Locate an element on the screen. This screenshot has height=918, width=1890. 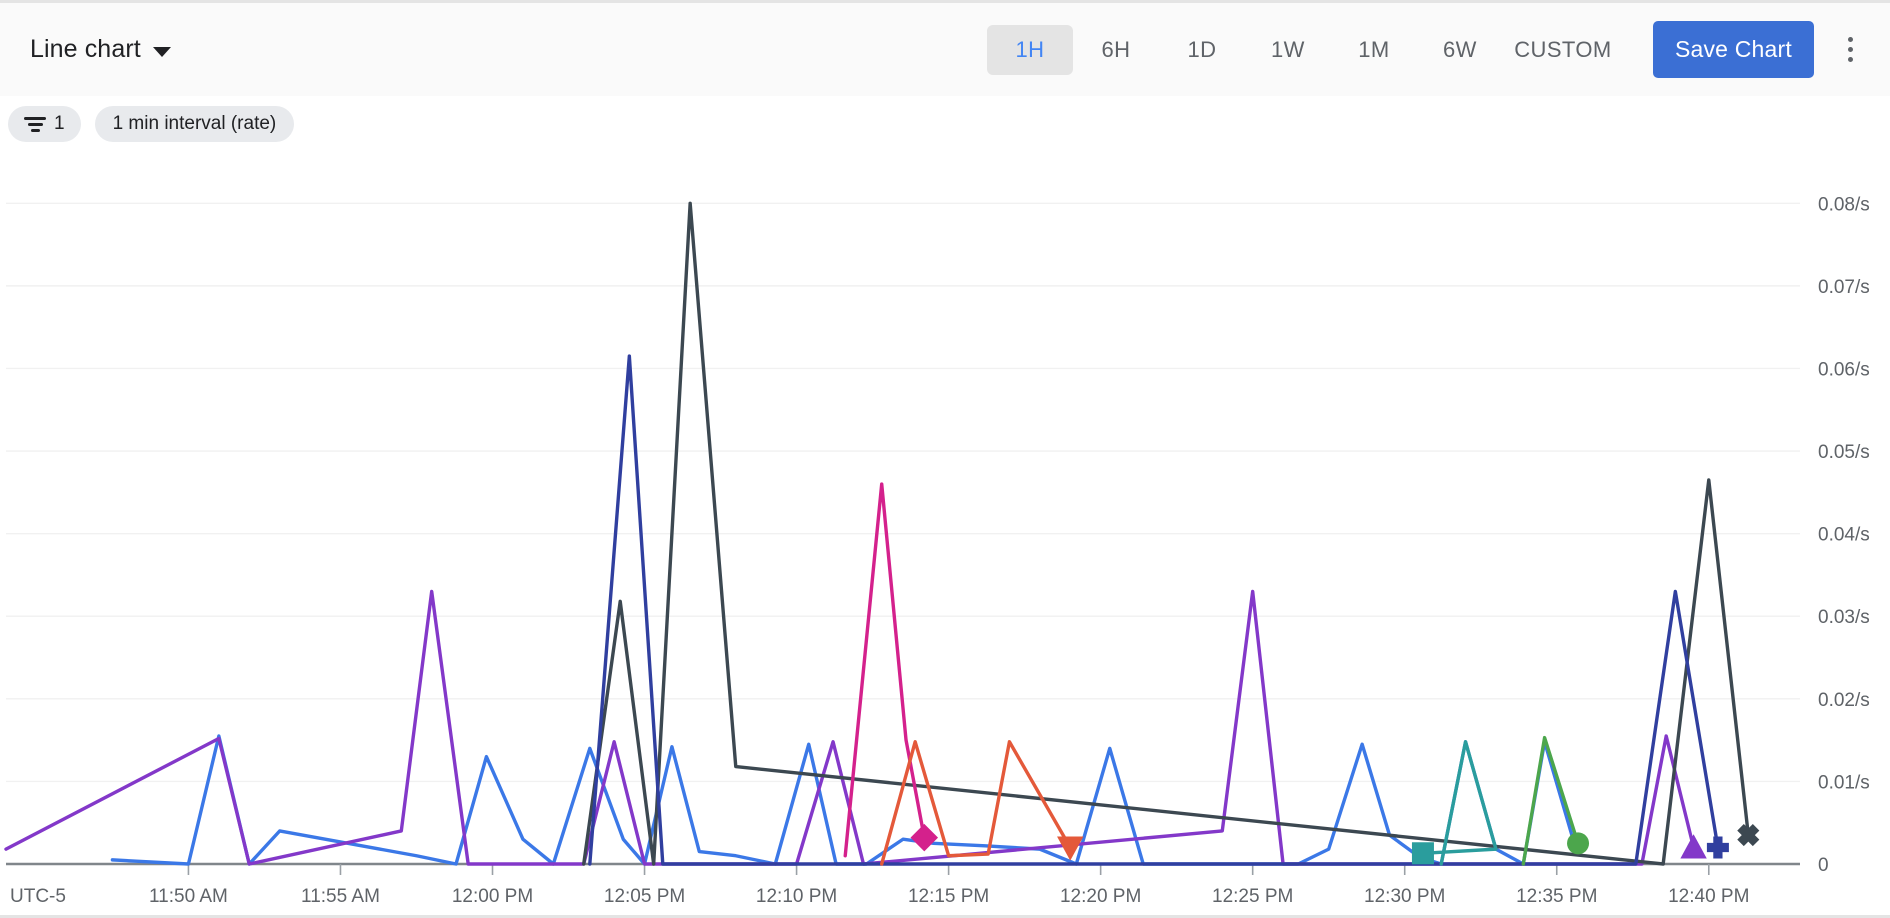
range-button-custom: CUSTOM is located at coordinates (1563, 50).